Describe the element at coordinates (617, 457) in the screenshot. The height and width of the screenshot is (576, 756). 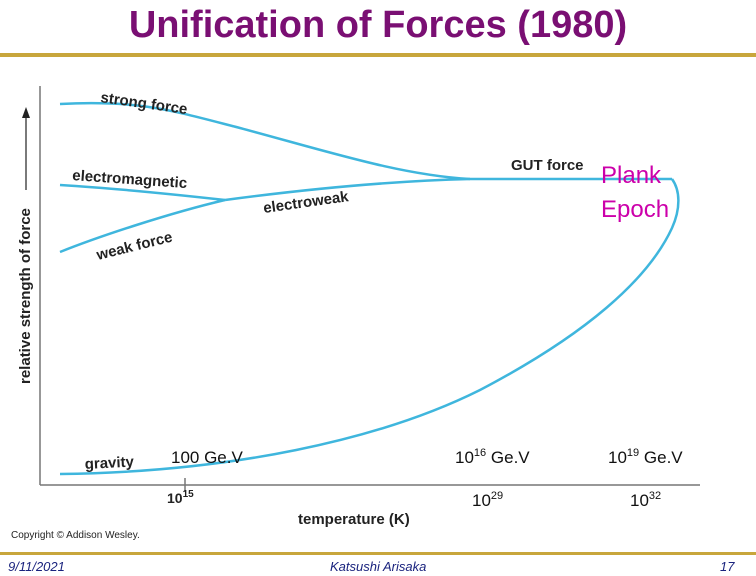
I see `energy-1e19-base: 10` at that location.